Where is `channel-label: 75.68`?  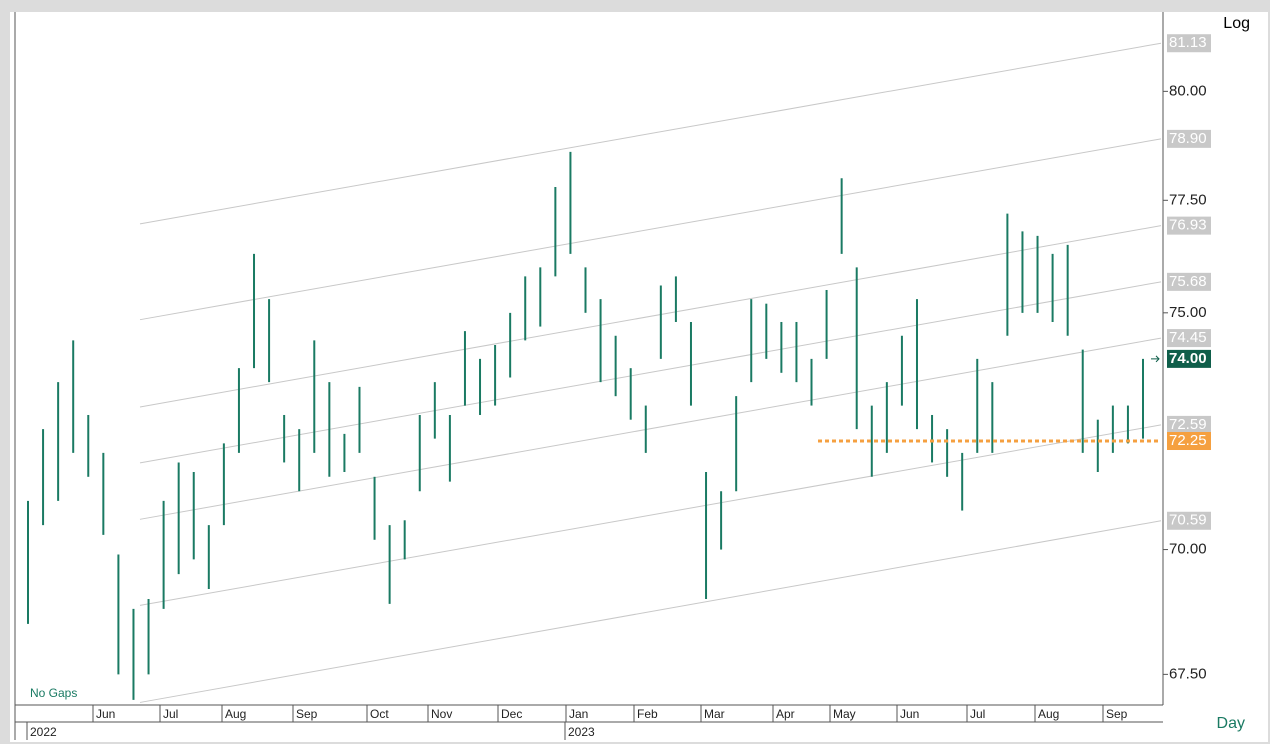
channel-label: 75.68 is located at coordinates (1188, 281).